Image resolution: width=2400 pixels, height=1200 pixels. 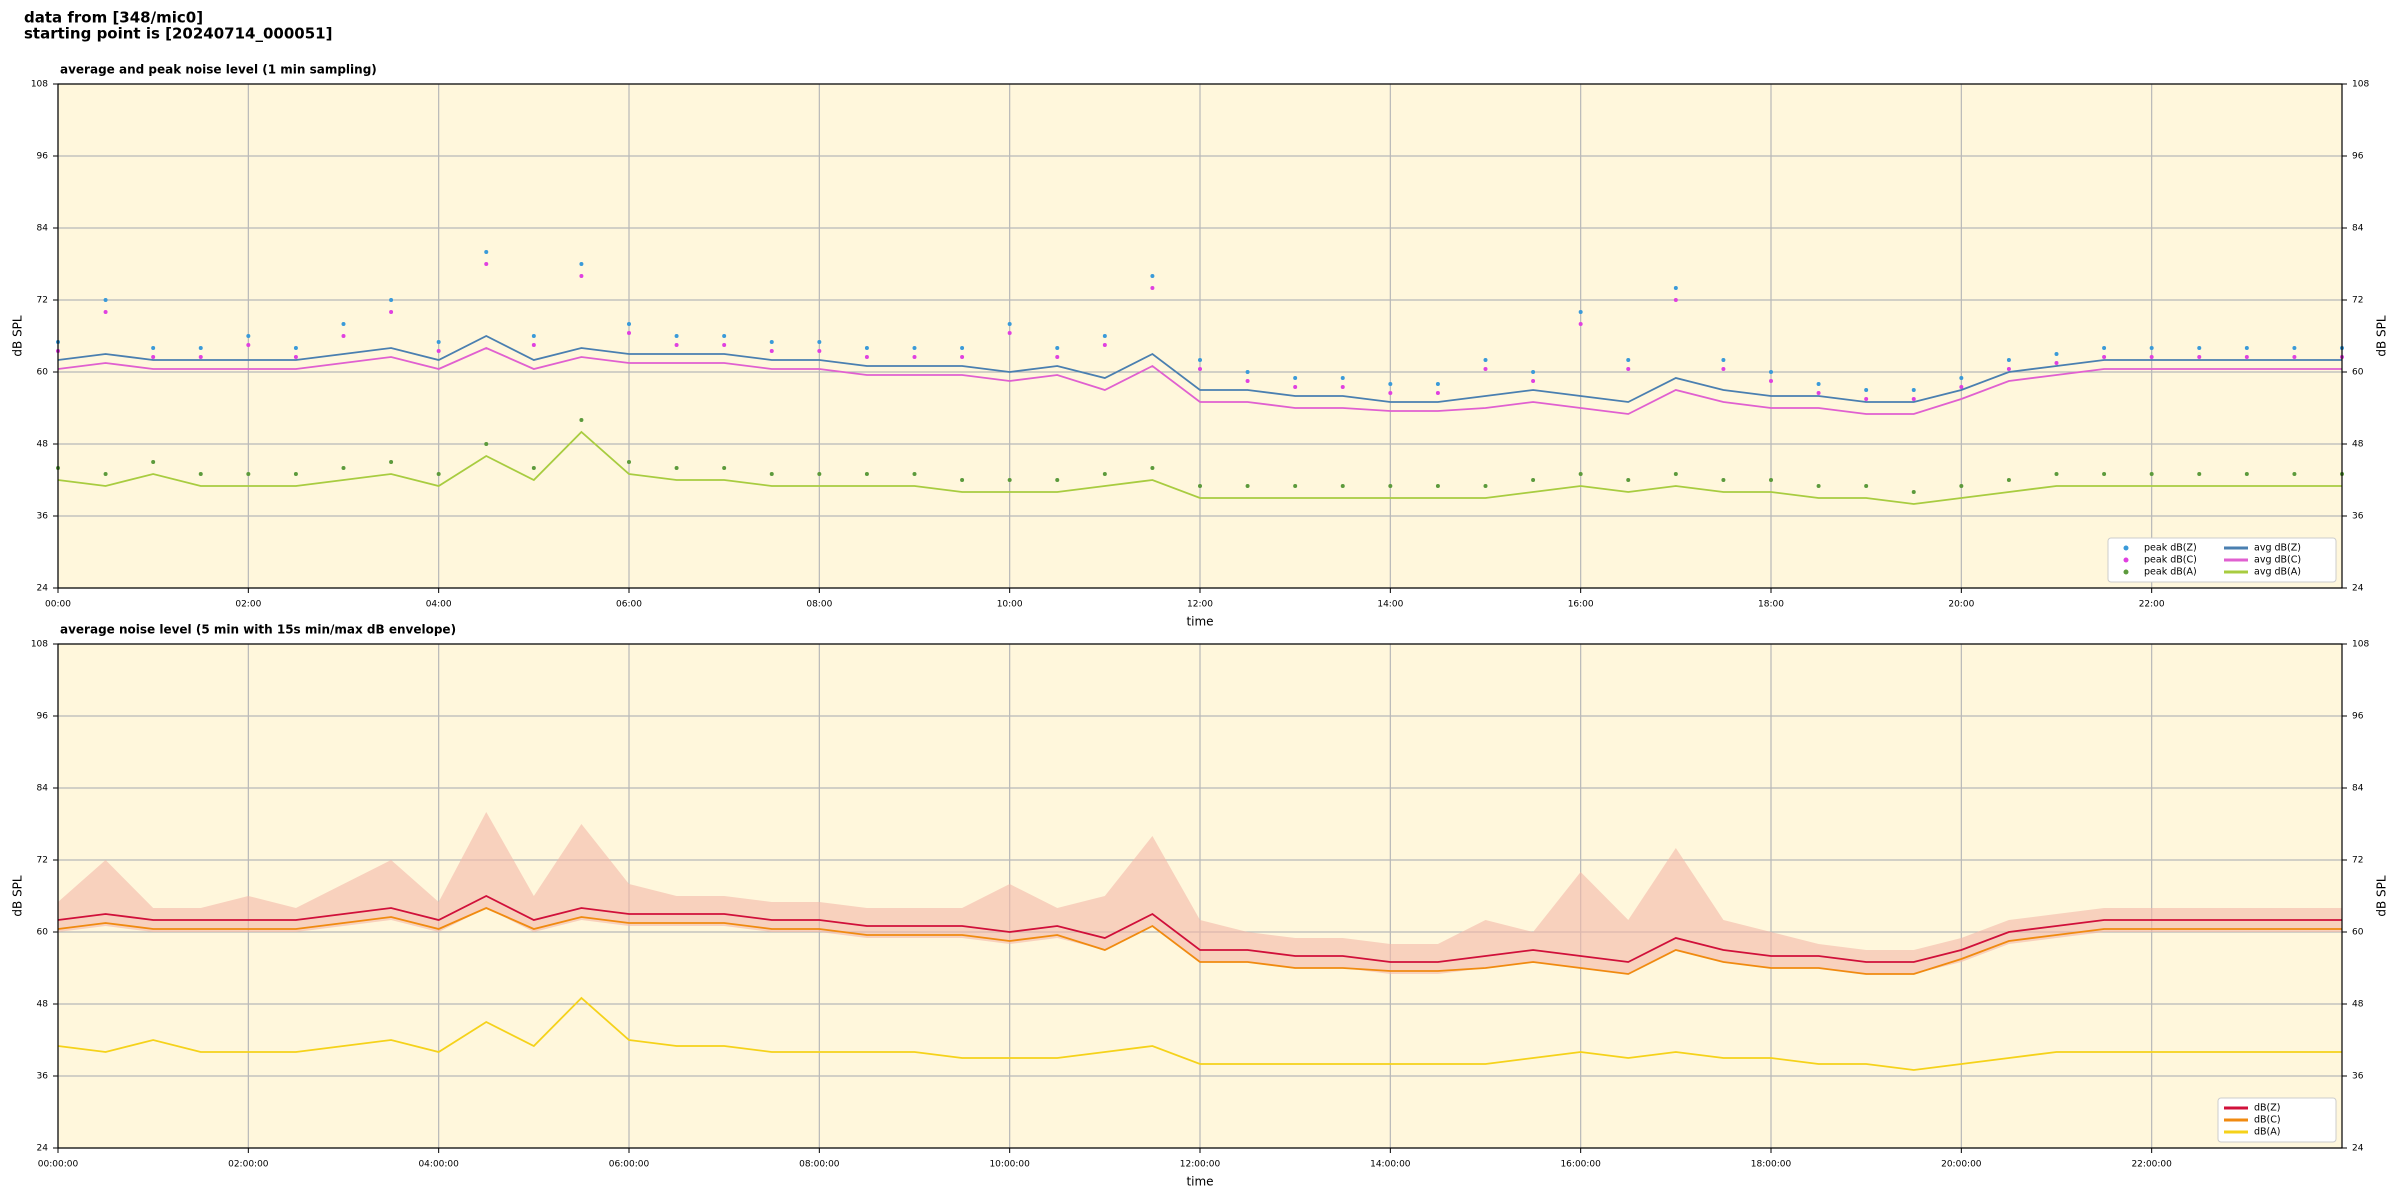 What do you see at coordinates (2170, 572) in the screenshot?
I see `legend-label: peak dB(A)` at bounding box center [2170, 572].